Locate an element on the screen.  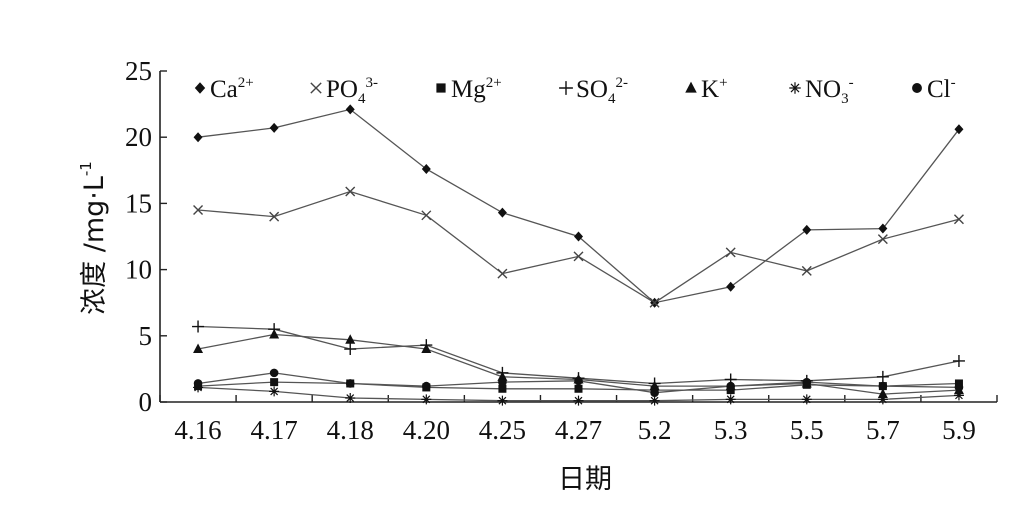
legend-marker-k is located at coordinates (691, 87).